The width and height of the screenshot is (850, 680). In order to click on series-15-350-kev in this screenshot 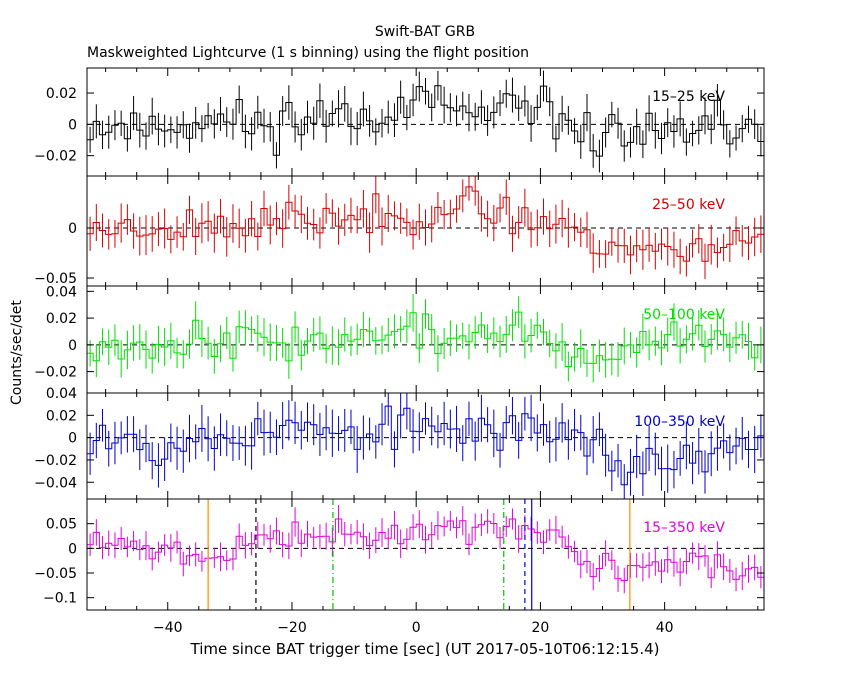, I will do `click(425, 549)`.